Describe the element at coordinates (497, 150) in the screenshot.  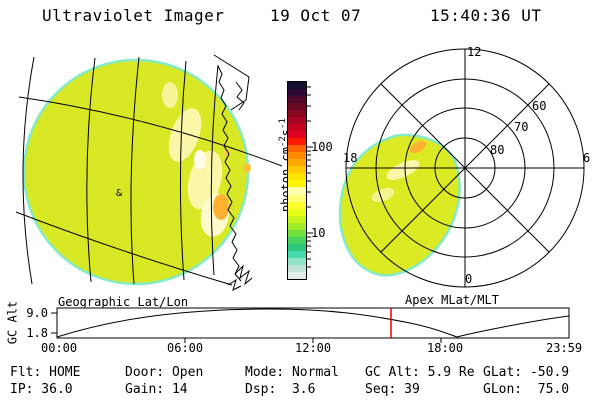
I see `mlat-ring-label-80: 80` at that location.